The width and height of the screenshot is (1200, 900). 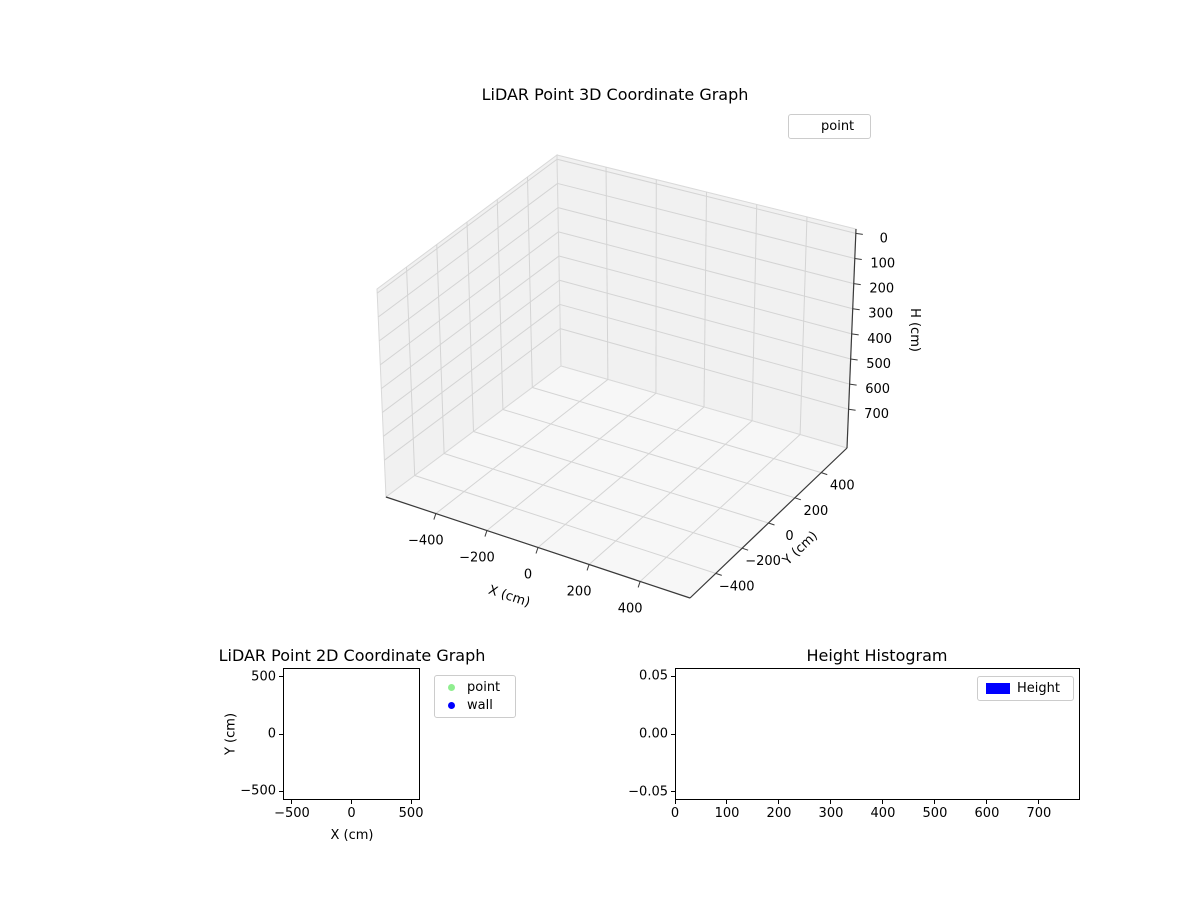 What do you see at coordinates (1039, 813) in the screenshot?
I see `x-tick-label: 700` at bounding box center [1039, 813].